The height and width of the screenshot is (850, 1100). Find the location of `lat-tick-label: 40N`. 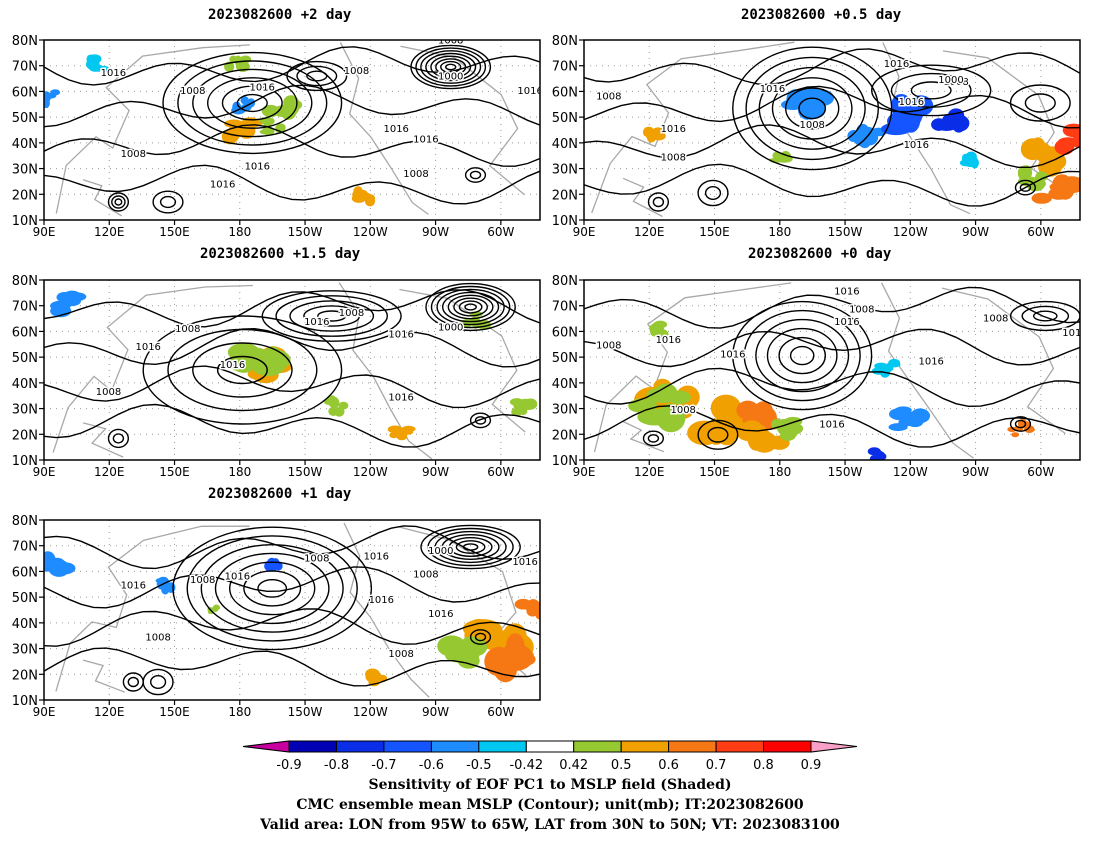

lat-tick-label: 40N is located at coordinates (25, 144).